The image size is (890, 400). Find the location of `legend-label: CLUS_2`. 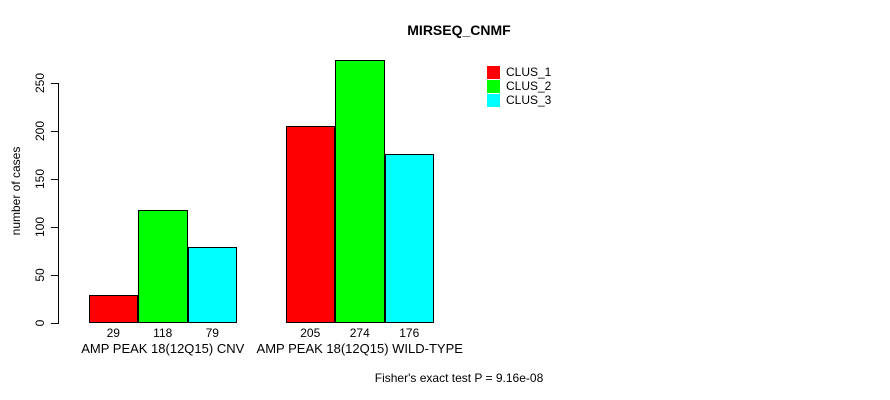

legend-label: CLUS_2 is located at coordinates (529, 86).